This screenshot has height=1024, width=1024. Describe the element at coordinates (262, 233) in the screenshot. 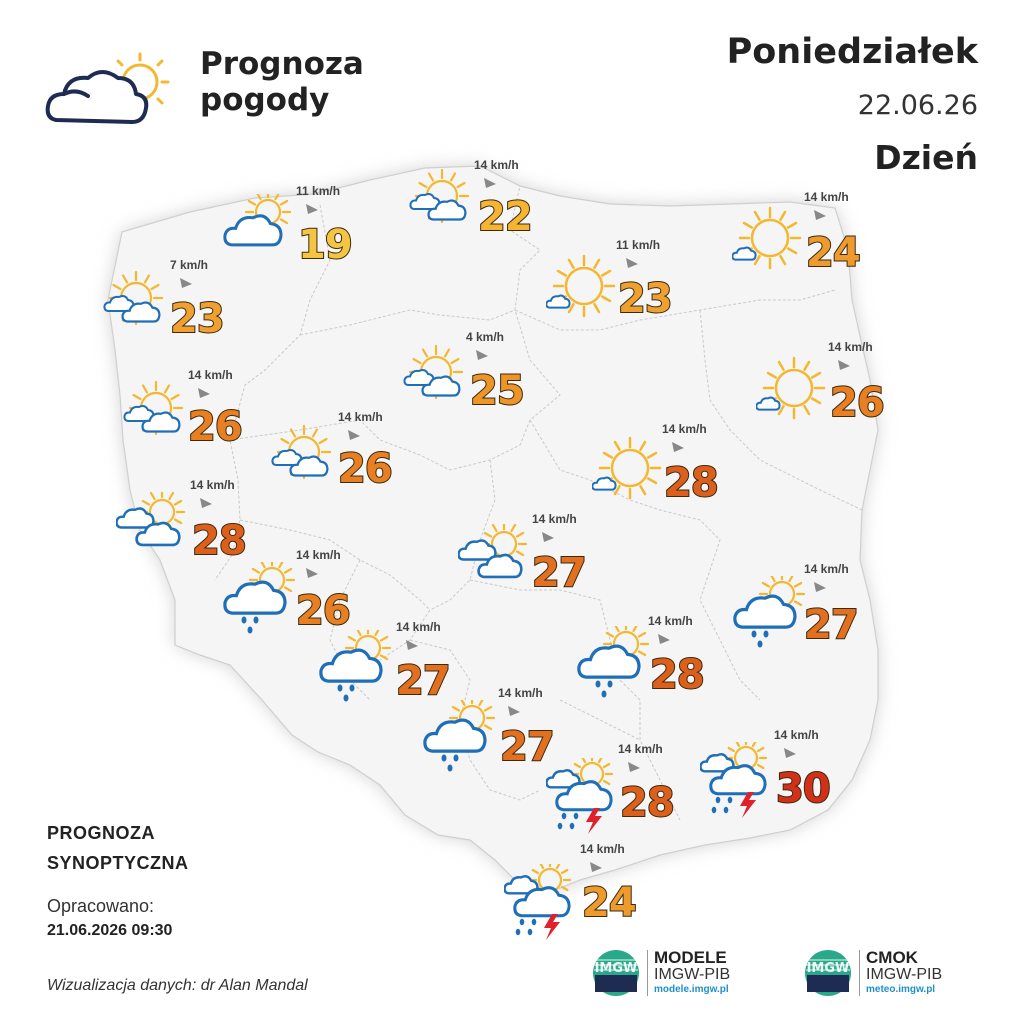

I see `partly-cloudy-icon` at that location.